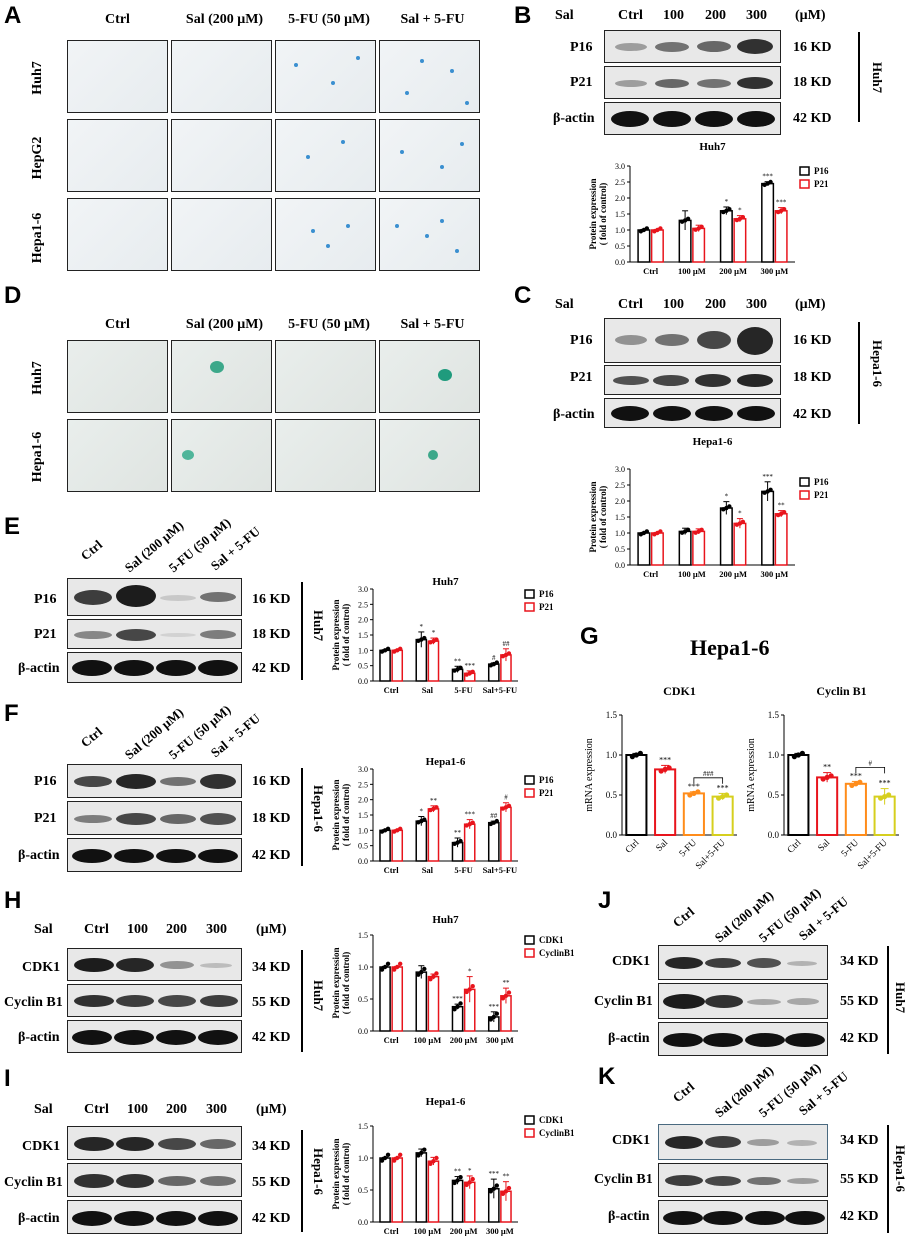 Image resolution: width=913 pixels, height=1250 pixels. I want to click on cell-label-hepa16: Hepa1-6, so click(900, 1168).